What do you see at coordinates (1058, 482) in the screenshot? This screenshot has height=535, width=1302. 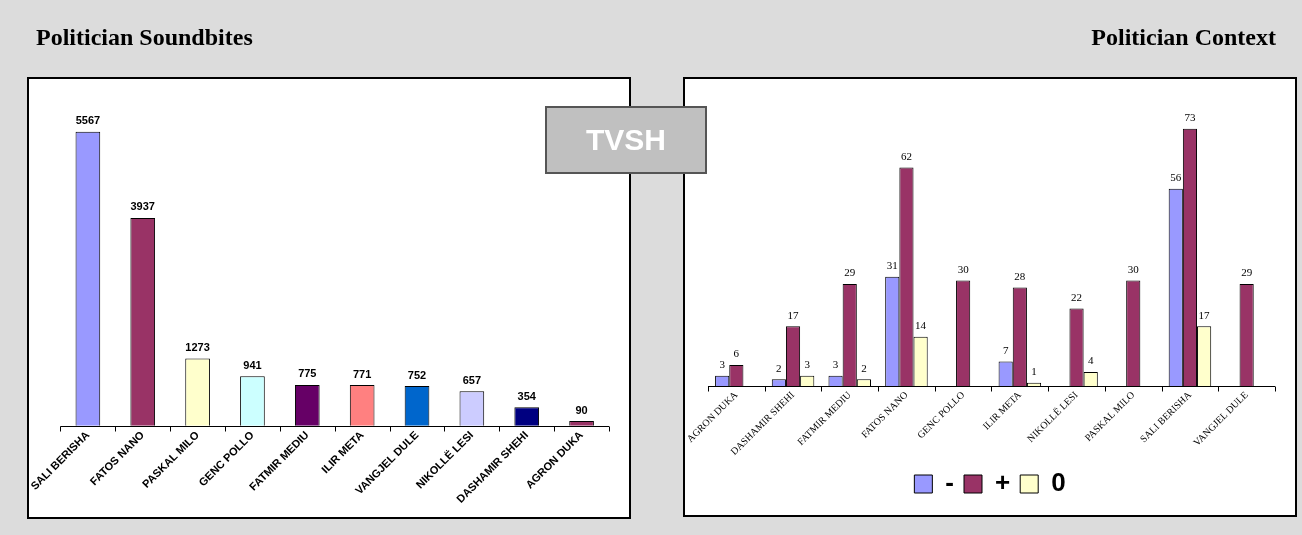 I see `legend-label: 0` at bounding box center [1058, 482].